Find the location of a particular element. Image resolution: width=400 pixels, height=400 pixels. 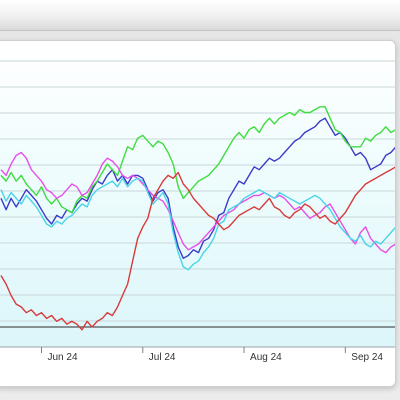

x-axis: Jun 24 Jul 24 Aug 24 Sep 24 is located at coordinates (197, 354).